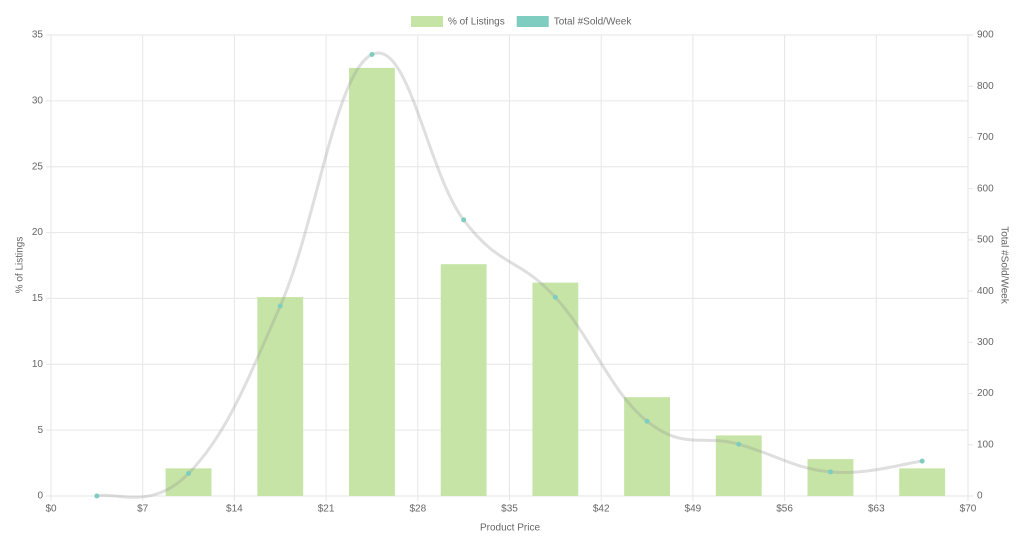  I want to click on x-tick-label: $70, so click(968, 509).